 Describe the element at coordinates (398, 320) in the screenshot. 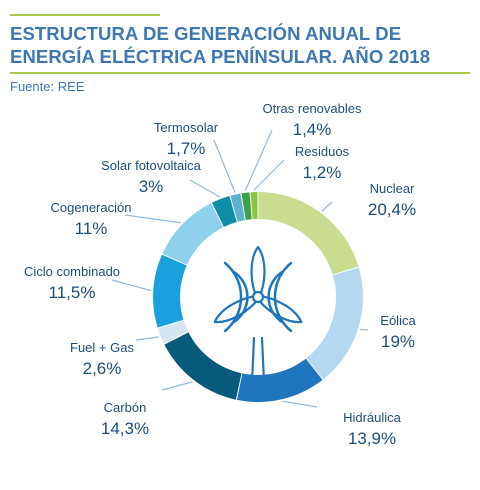

I see `label-name-eolica: Eólica` at that location.